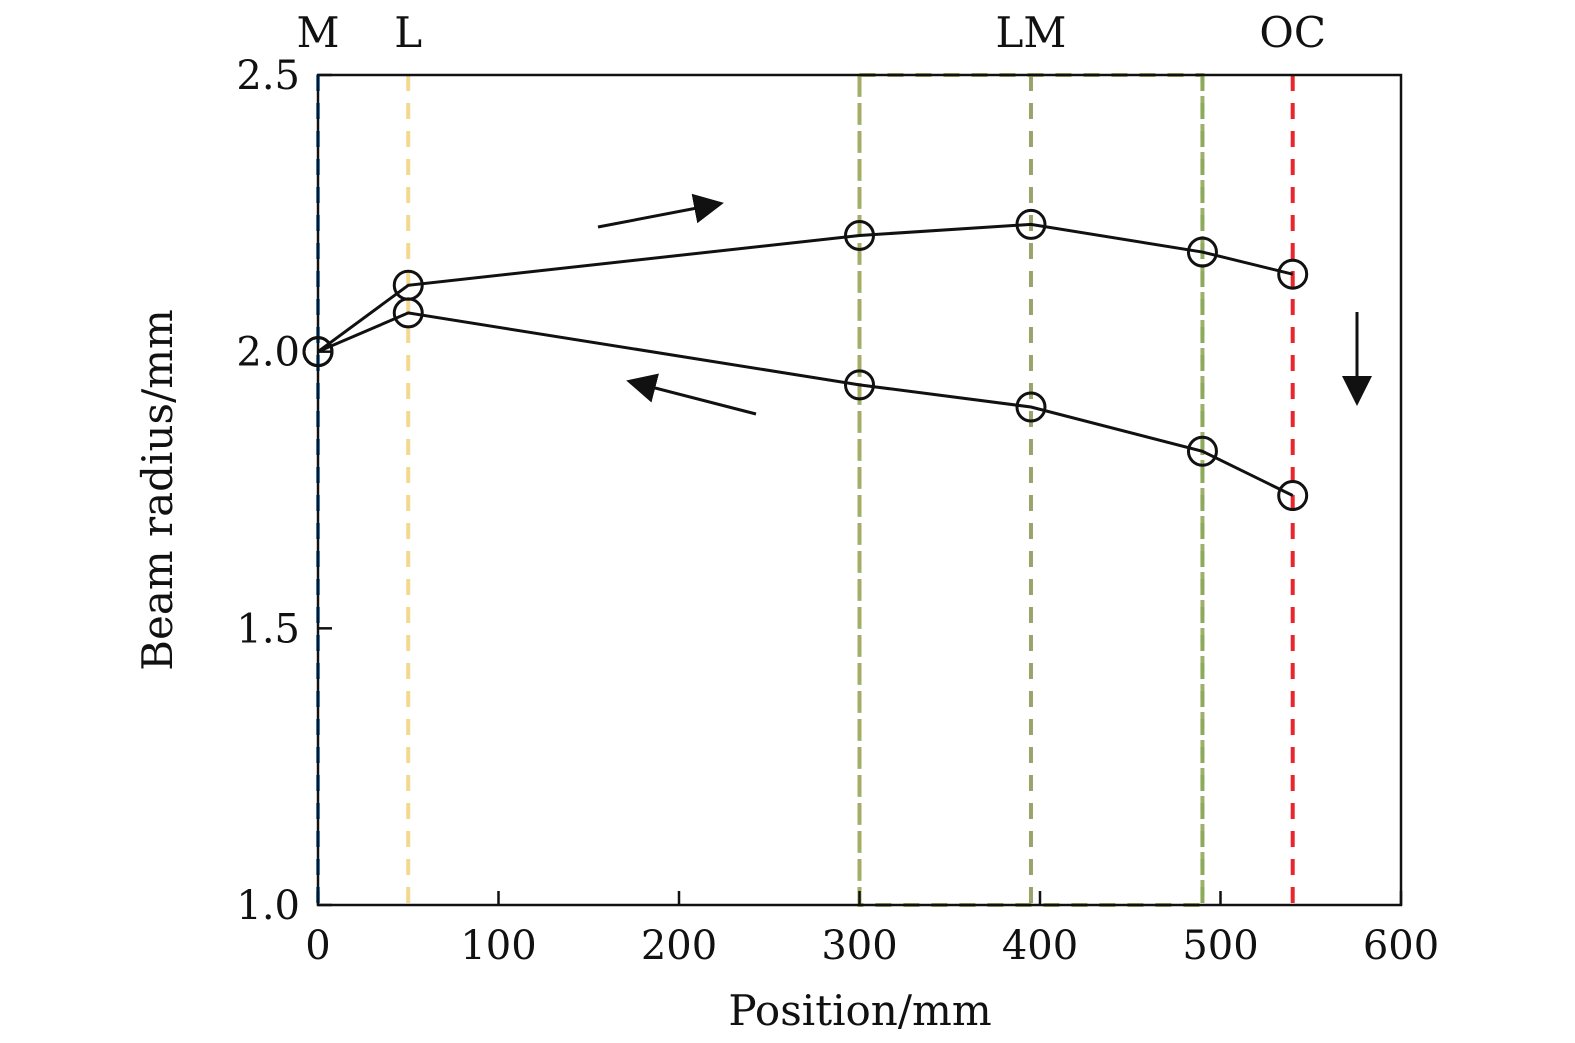 The height and width of the screenshot is (1043, 1575). Describe the element at coordinates (1220, 946) in the screenshot. I see `x-tick-label-5: 500` at that location.